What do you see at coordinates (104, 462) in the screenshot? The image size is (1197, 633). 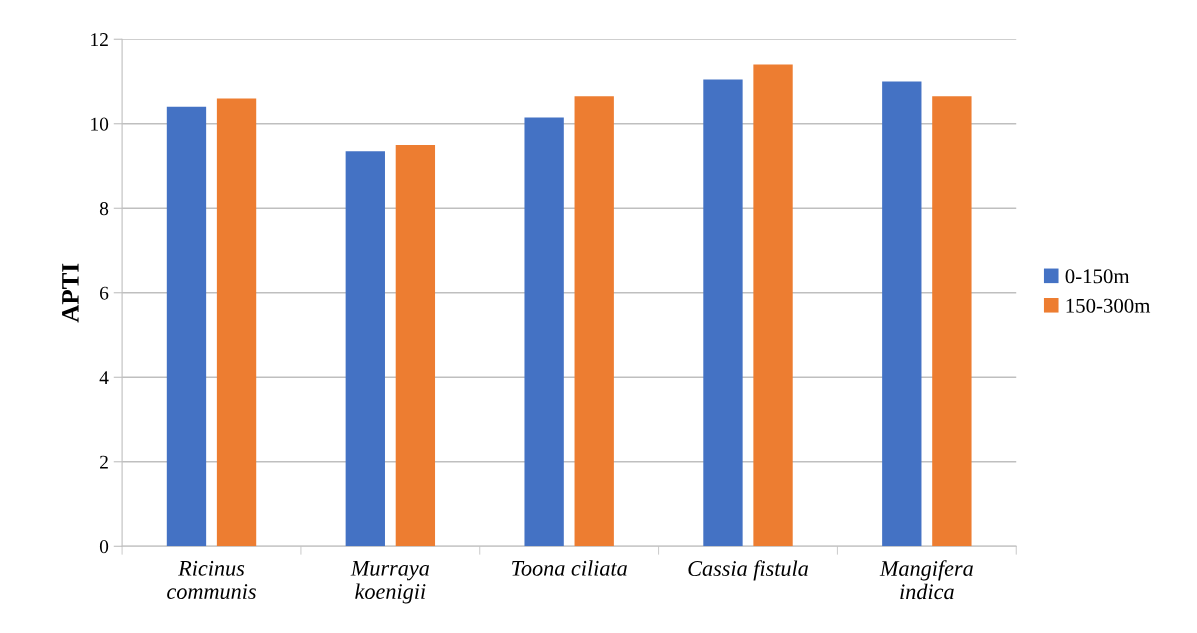 I see `y-tick-label: 2` at bounding box center [104, 462].